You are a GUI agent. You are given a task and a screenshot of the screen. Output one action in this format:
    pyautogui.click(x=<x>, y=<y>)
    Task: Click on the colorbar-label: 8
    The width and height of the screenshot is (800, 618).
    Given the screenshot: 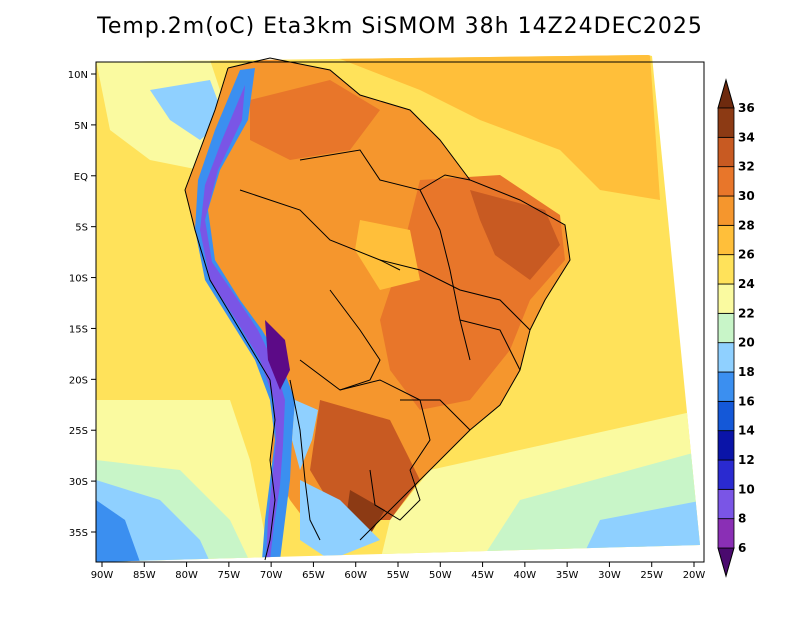 What is the action you would take?
    pyautogui.click(x=742, y=519)
    